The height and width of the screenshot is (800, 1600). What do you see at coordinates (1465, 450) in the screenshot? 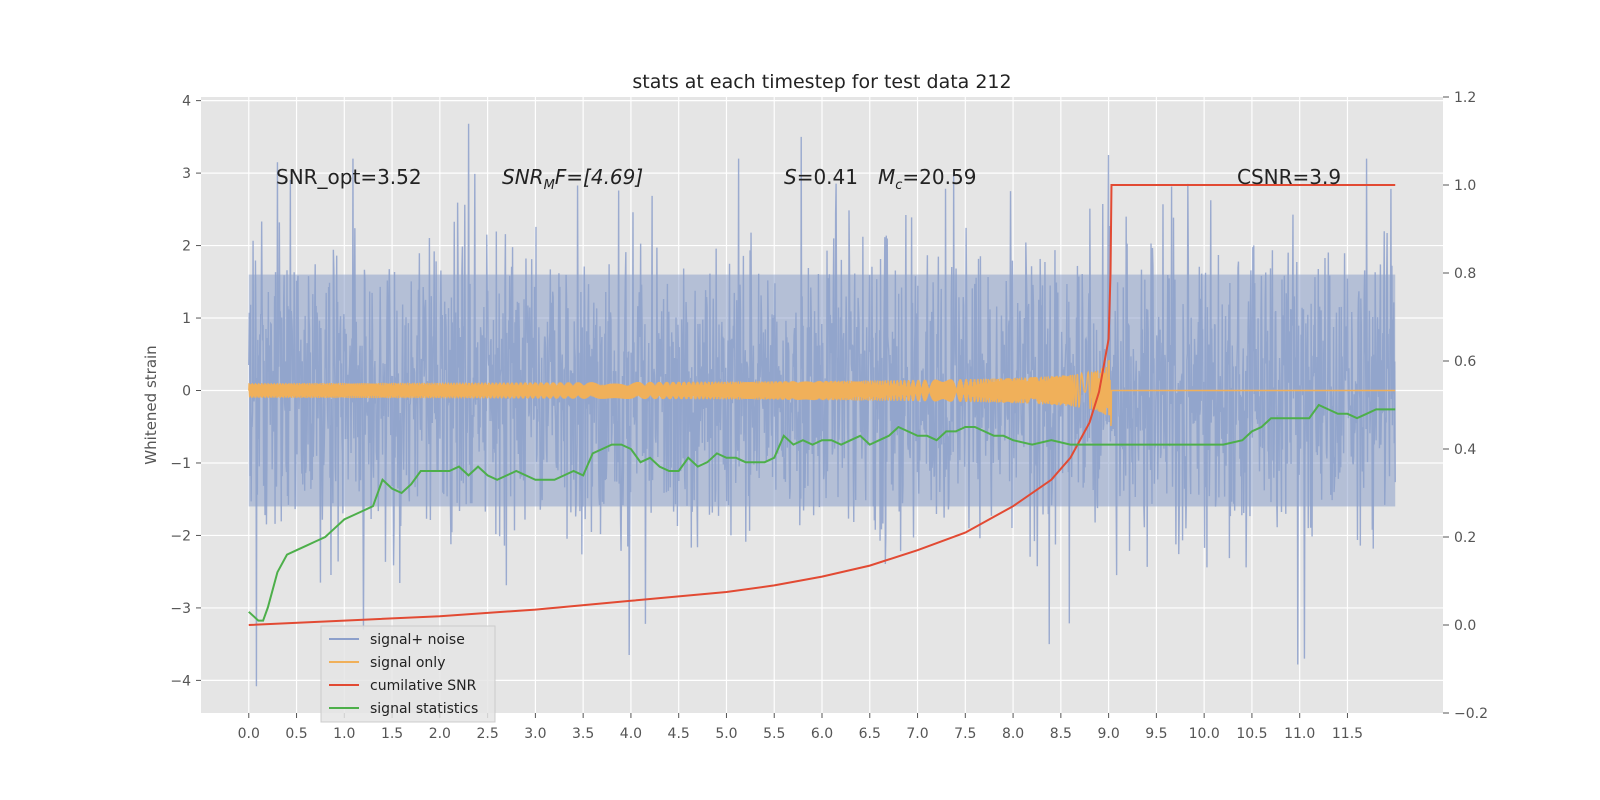
I see `y2-tick-label-3: 0.4` at bounding box center [1465, 450].